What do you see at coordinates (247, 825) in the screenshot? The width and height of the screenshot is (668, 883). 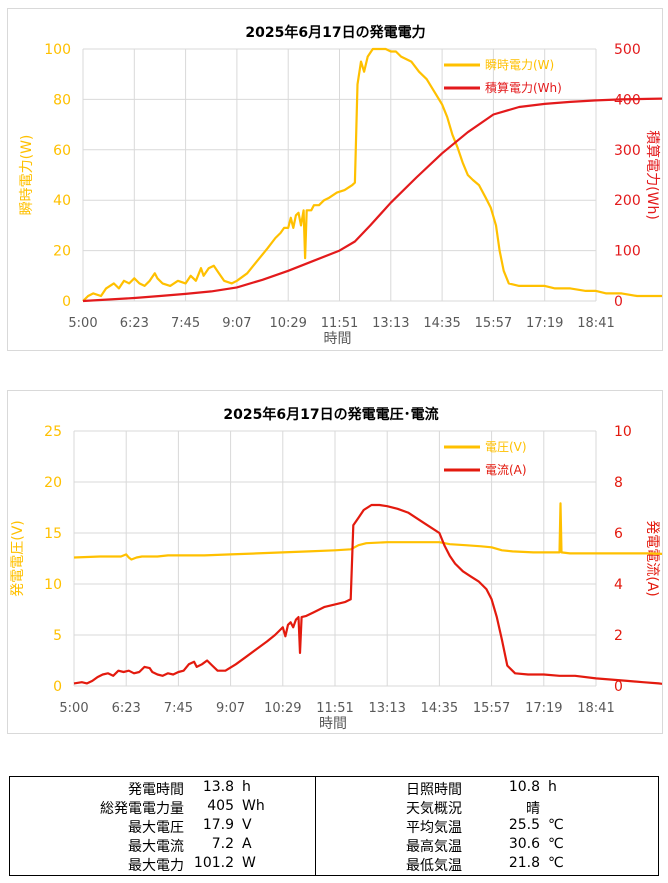 I see `summary-unit: V` at bounding box center [247, 825].